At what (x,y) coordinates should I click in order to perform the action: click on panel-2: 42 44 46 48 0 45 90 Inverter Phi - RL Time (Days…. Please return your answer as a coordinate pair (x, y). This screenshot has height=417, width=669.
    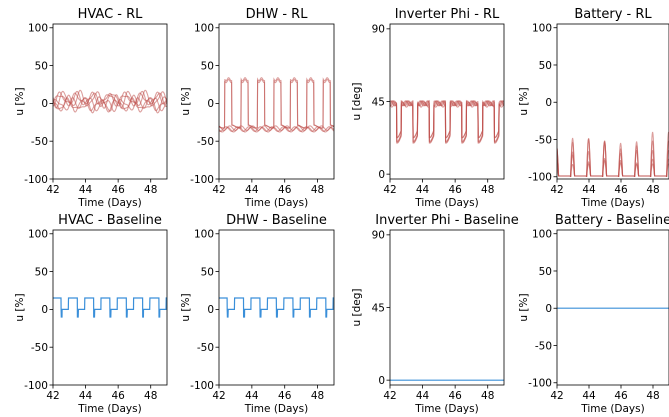
    Looking at the image, I should click on (428, 108).